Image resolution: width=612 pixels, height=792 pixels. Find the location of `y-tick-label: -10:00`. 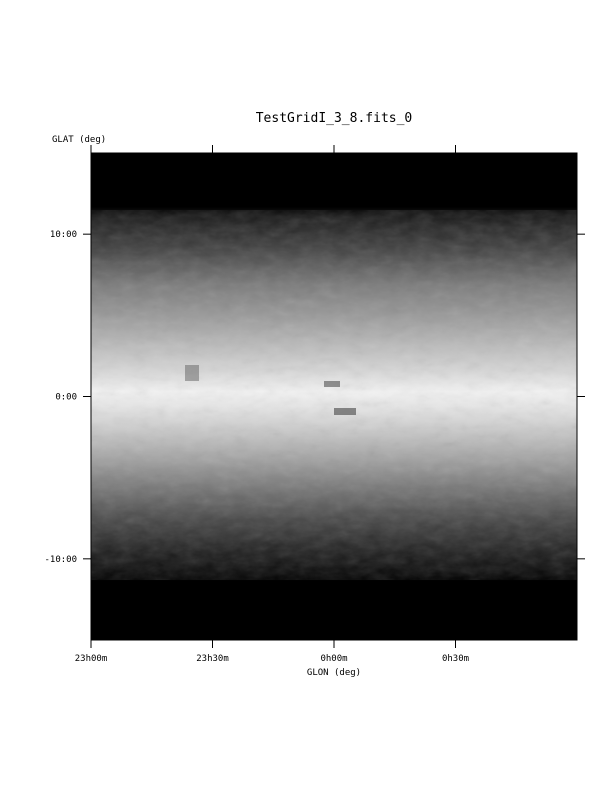

y-tick-label: -10:00 is located at coordinates (60, 560).